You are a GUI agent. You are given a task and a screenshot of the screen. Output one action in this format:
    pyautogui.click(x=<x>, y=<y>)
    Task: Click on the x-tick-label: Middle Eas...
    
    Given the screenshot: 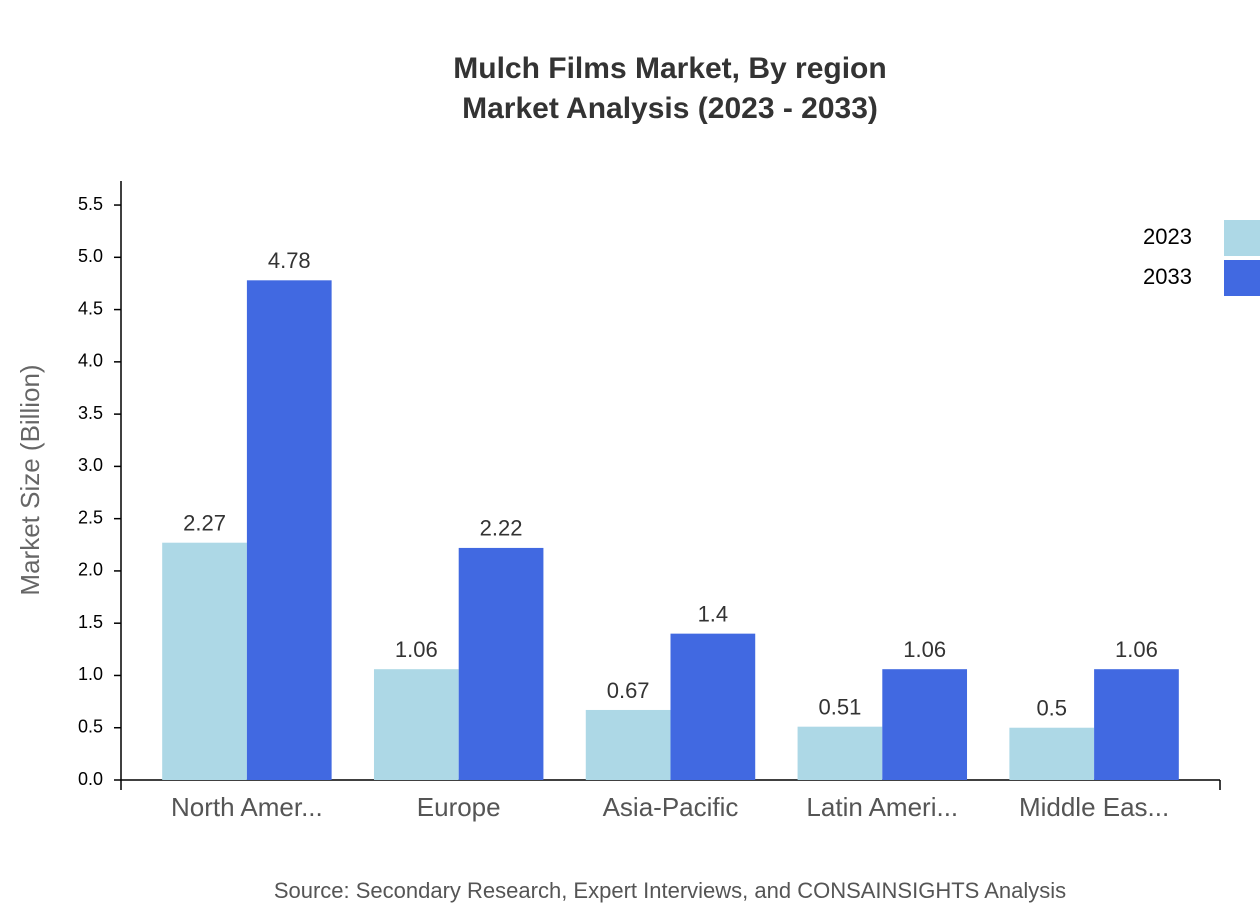 What is the action you would take?
    pyautogui.click(x=1094, y=807)
    